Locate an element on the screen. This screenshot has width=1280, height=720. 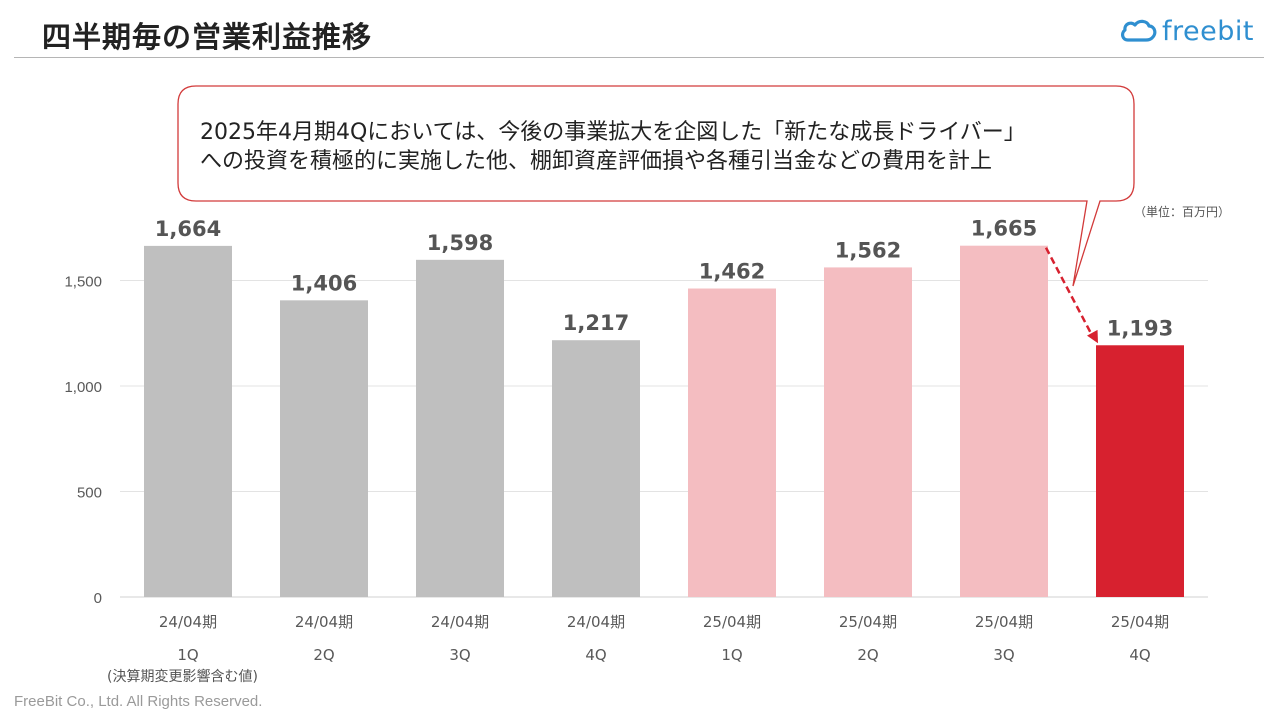
bar-value-label: 1,664 is located at coordinates (188, 229).